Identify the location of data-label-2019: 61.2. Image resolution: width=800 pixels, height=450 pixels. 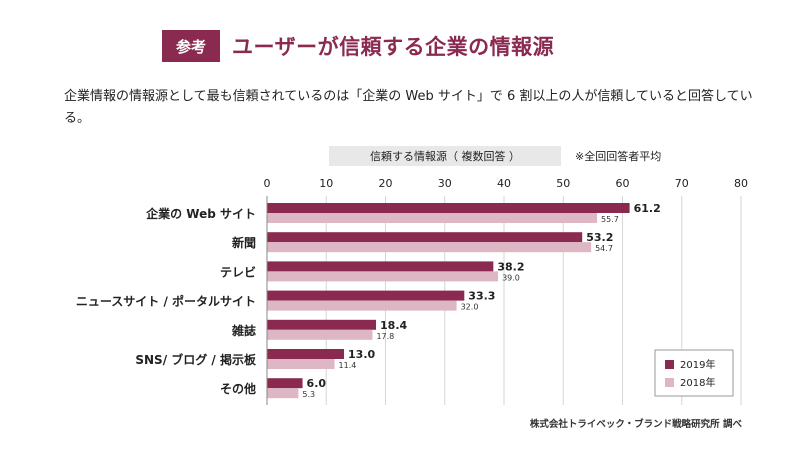
(647, 208).